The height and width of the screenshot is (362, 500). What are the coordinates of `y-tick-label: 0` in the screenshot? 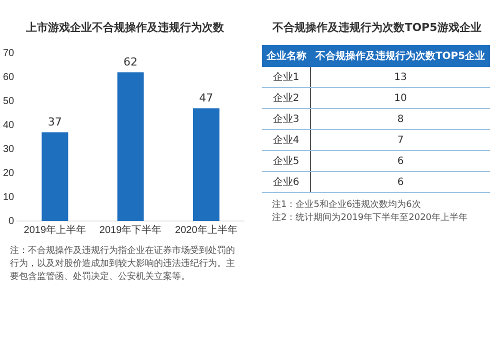 It's located at (11, 221).